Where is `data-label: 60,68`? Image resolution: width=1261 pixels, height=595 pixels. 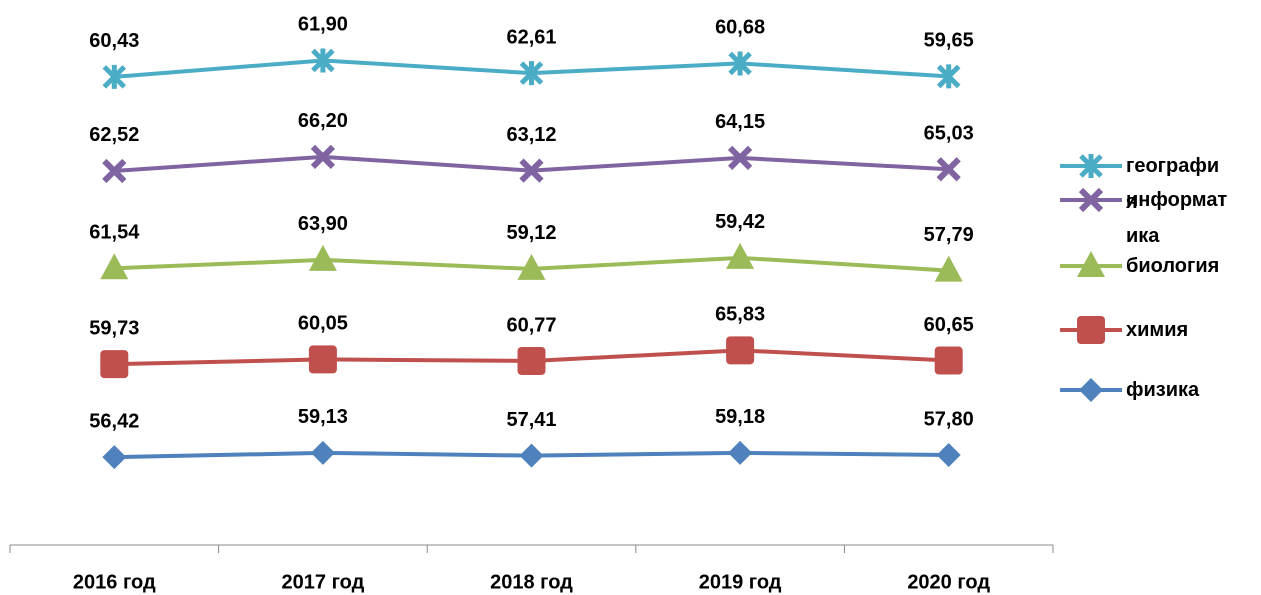
data-label: 60,68 is located at coordinates (740, 28).